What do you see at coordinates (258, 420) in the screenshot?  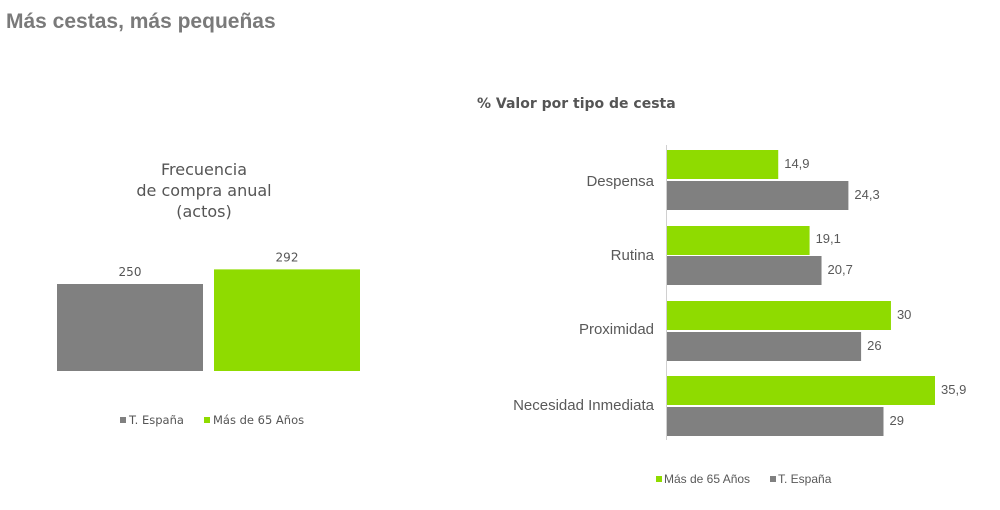 I see `freq-legend-label-mas-65: Más de 65 Años` at bounding box center [258, 420].